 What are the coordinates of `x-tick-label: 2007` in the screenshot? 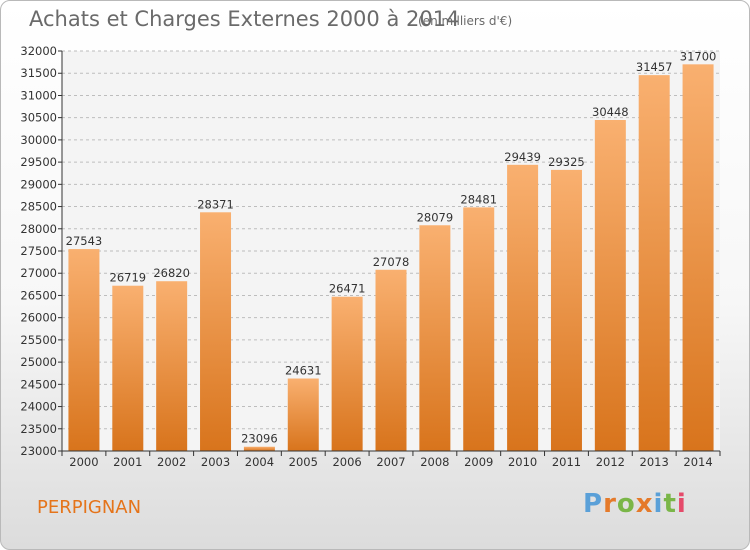 It's located at (390, 462).